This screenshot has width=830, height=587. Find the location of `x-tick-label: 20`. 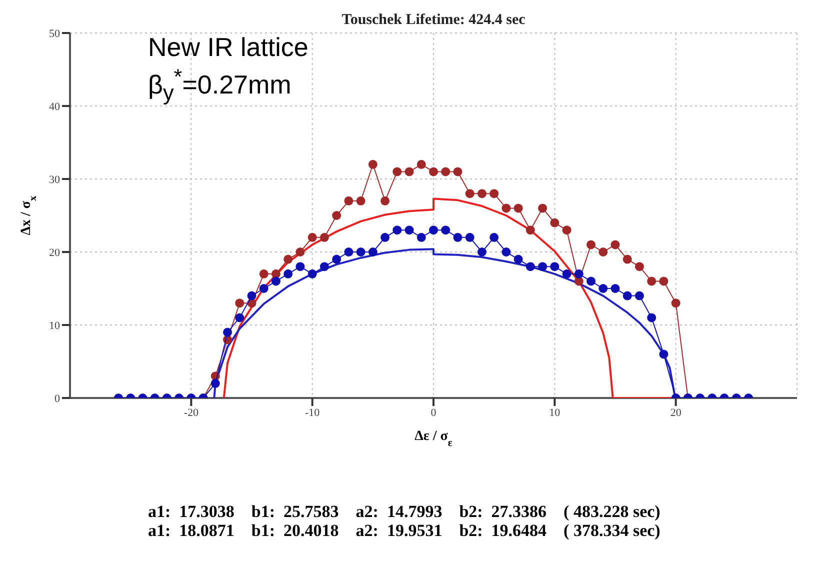

x-tick-label: 20 is located at coordinates (676, 412).